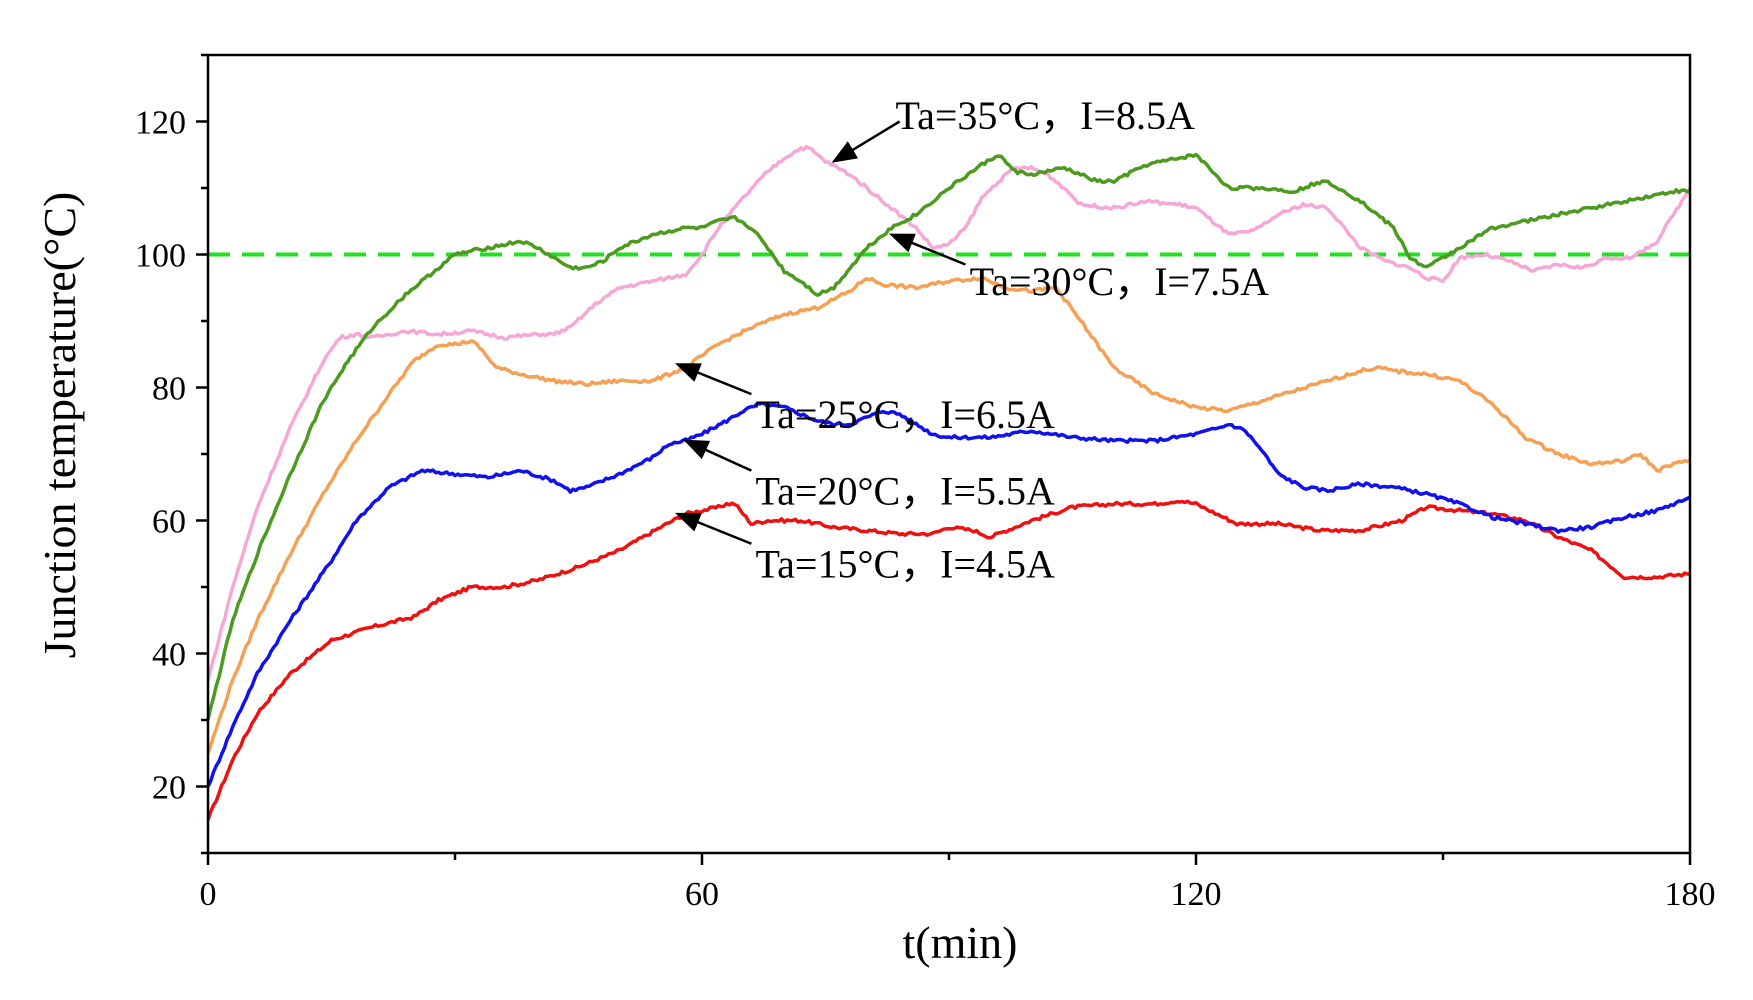 This screenshot has width=1753, height=1000. Describe the element at coordinates (1045, 115) in the screenshot. I see `annotation-label-1: Ta=35°C，I=8.5A` at that location.